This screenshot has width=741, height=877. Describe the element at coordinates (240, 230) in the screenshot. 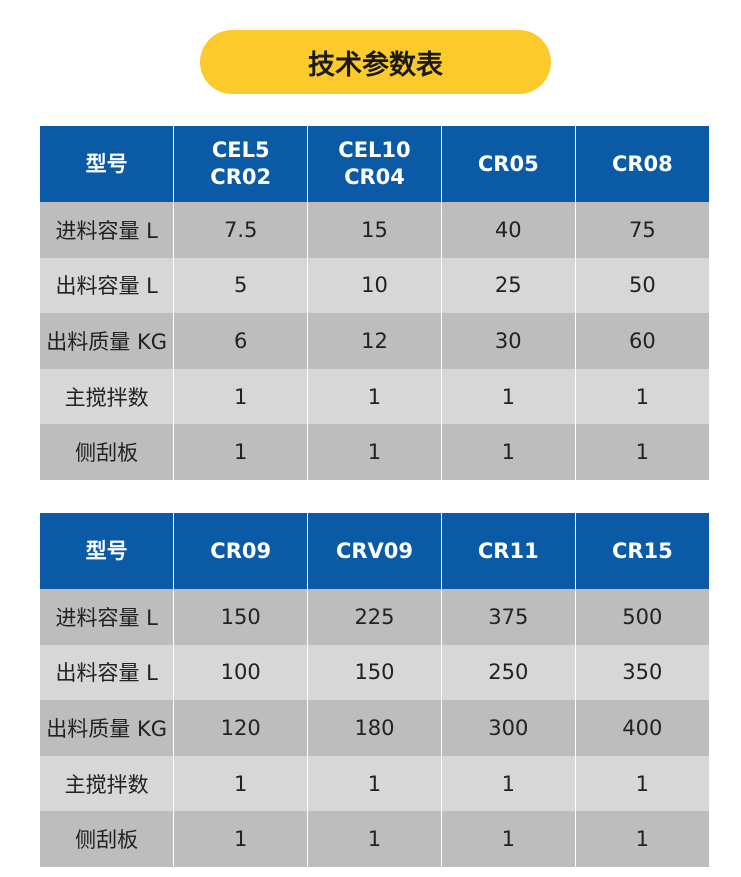

I see `value-cell: 7.5` at that location.